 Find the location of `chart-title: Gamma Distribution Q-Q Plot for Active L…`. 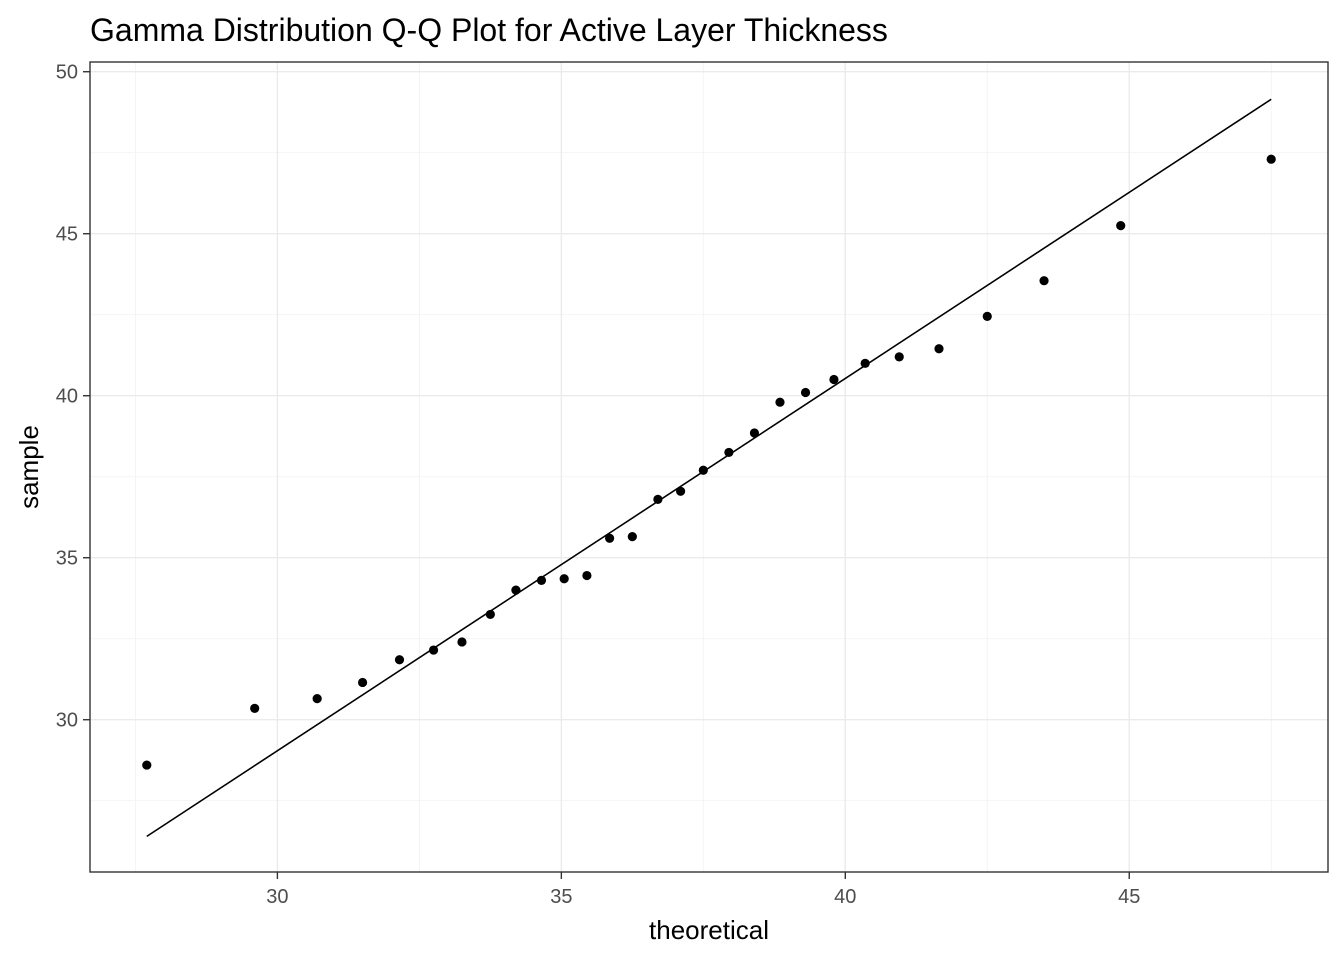

chart-title: Gamma Distribution Q-Q Plot for Active L… is located at coordinates (489, 30).